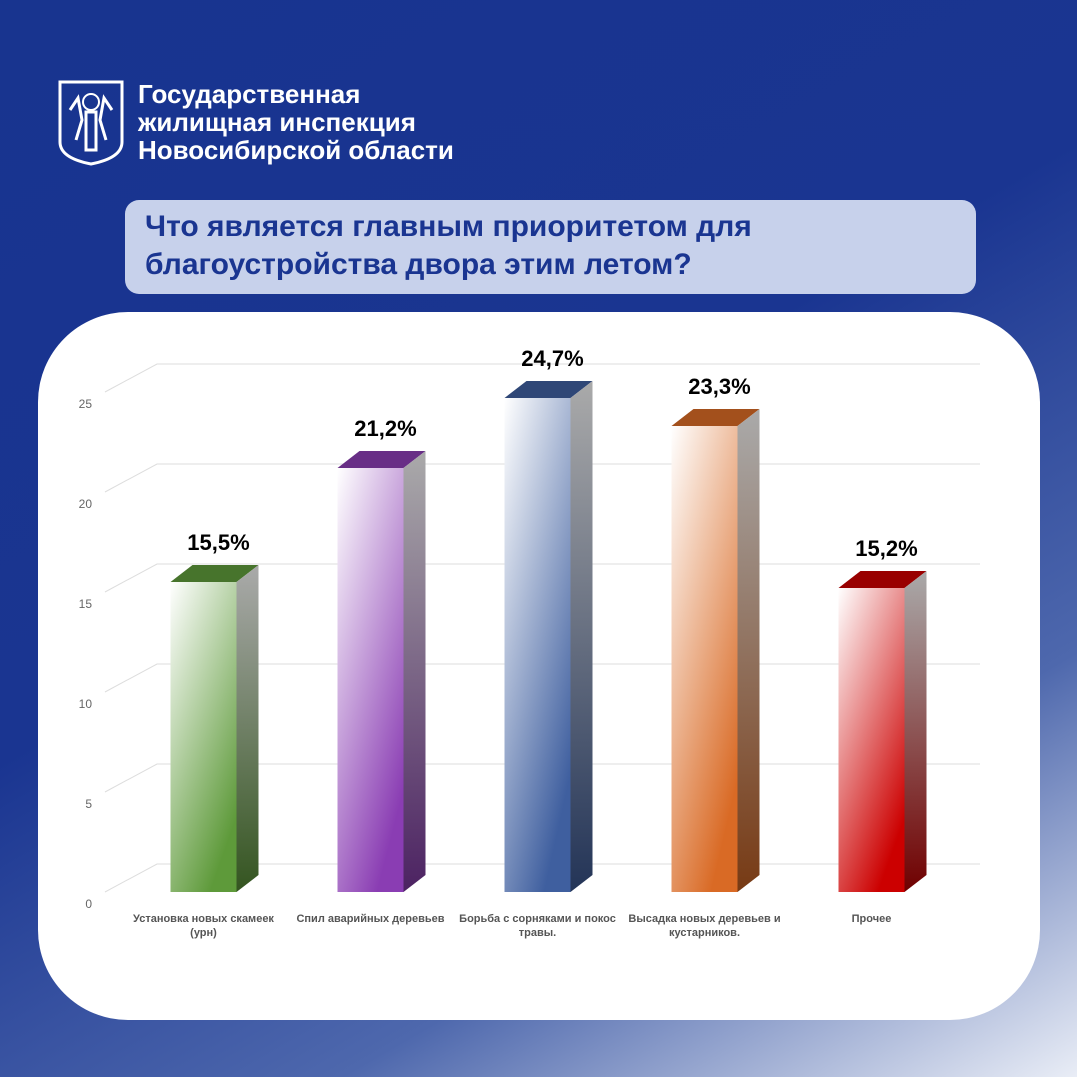 The width and height of the screenshot is (1077, 1077). I want to click on org-name-line: Государственная, so click(249, 94).